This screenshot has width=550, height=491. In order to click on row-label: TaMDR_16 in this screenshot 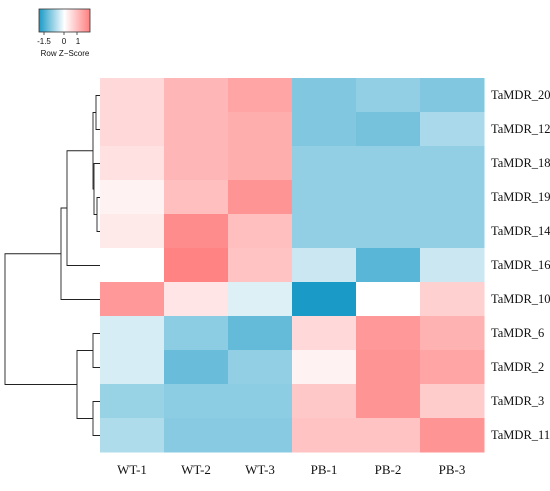, I will do `click(520, 265)`.